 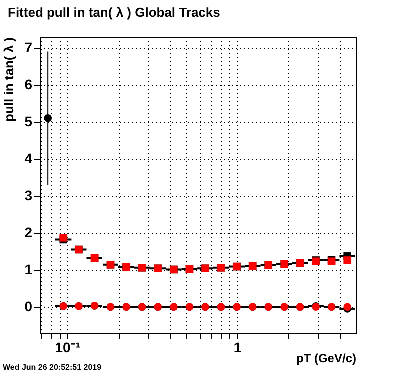 What do you see at coordinates (28, 196) in the screenshot?
I see `y-tick-label: 3` at bounding box center [28, 196].